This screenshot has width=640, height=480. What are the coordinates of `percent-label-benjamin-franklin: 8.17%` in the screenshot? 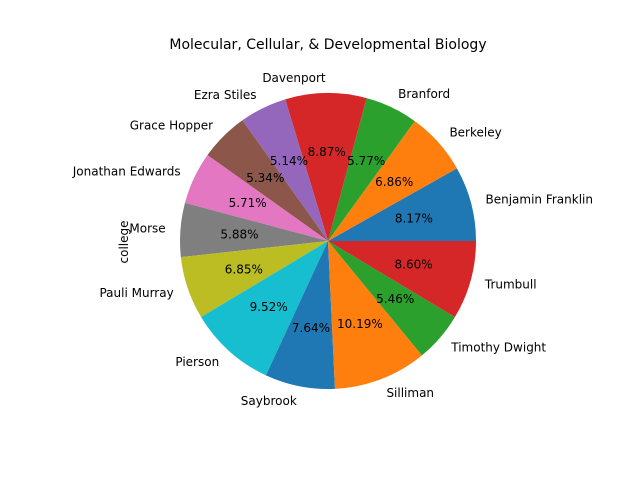 It's located at (414, 218).